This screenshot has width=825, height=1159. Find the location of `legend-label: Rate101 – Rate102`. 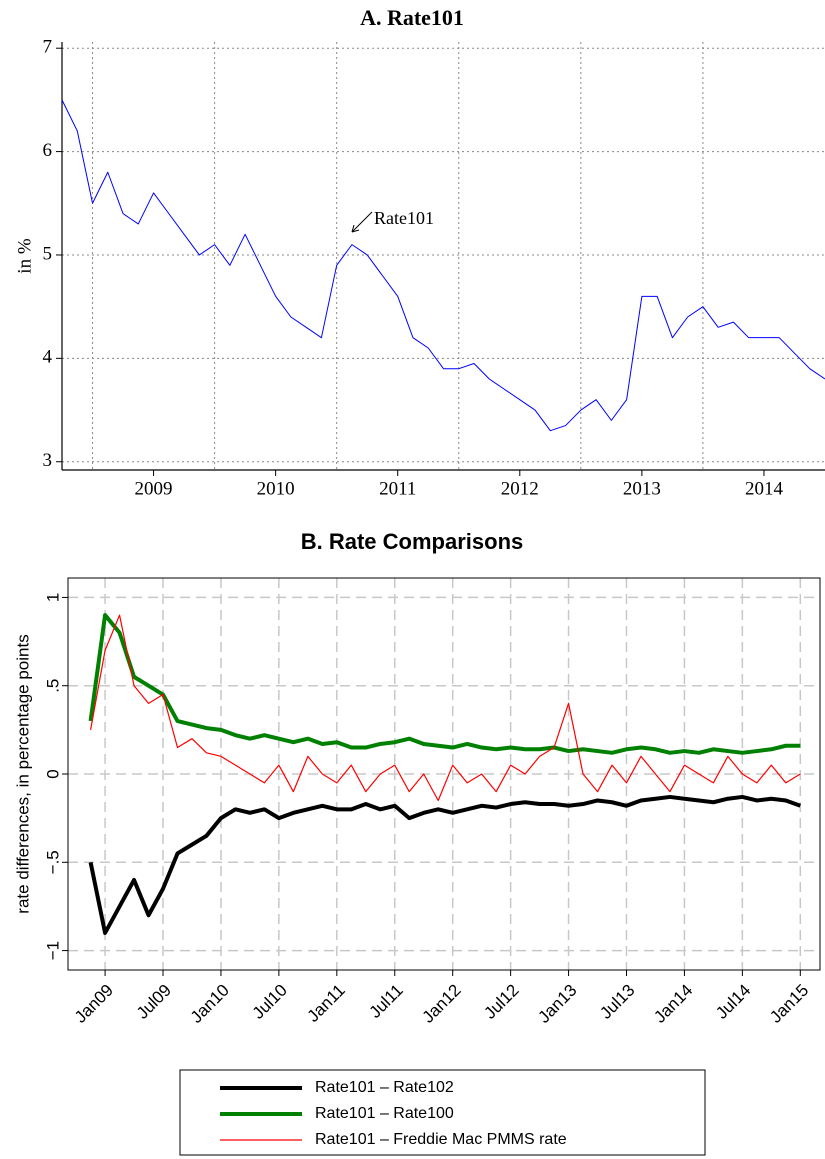

legend-label: Rate101 – Rate102 is located at coordinates (384, 1087).